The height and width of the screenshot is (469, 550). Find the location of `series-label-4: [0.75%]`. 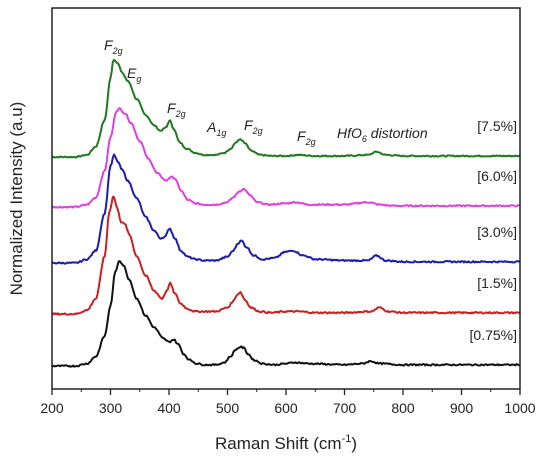

series-label-4: [0.75%] is located at coordinates (493, 335).